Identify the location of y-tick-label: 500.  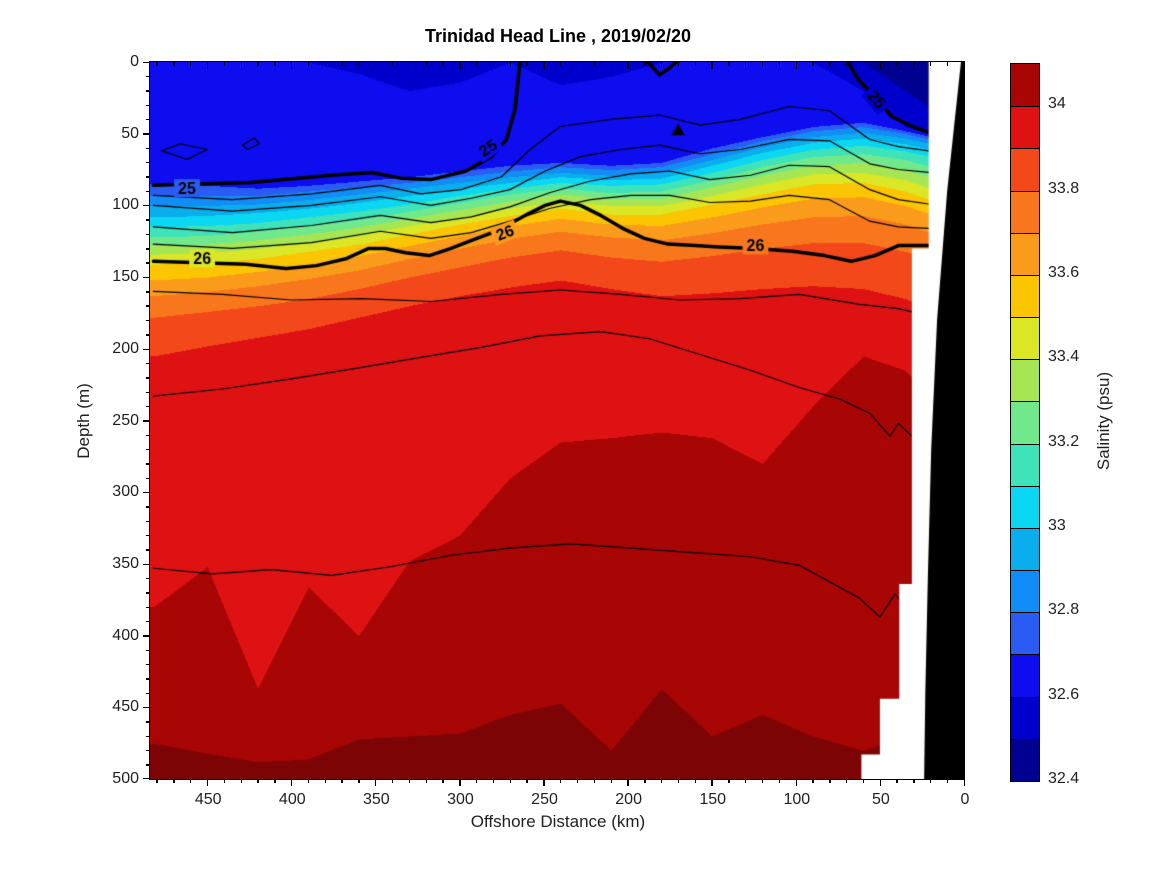
(125, 779).